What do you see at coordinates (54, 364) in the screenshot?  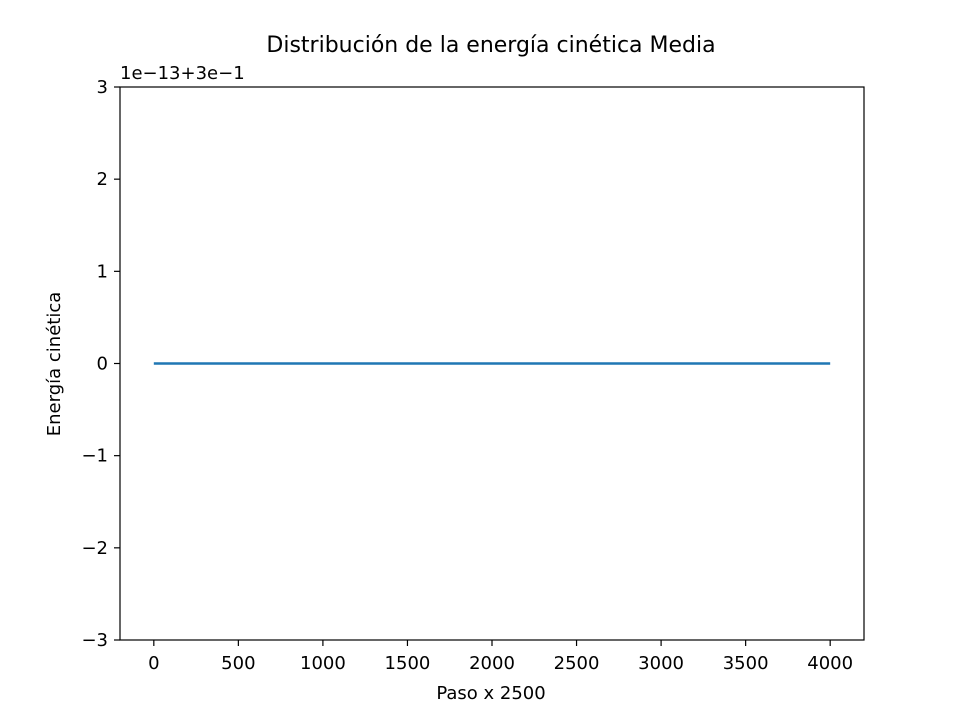 I see `y-axis-label: Energía cinética` at bounding box center [54, 364].